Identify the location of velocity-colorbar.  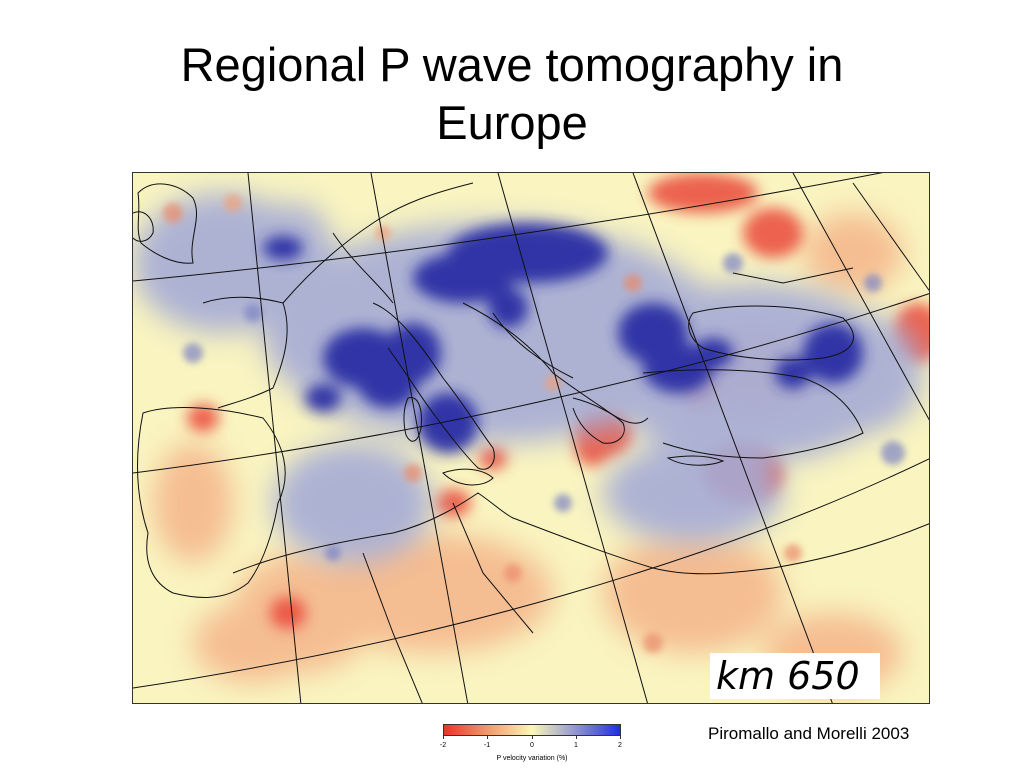
(532, 730).